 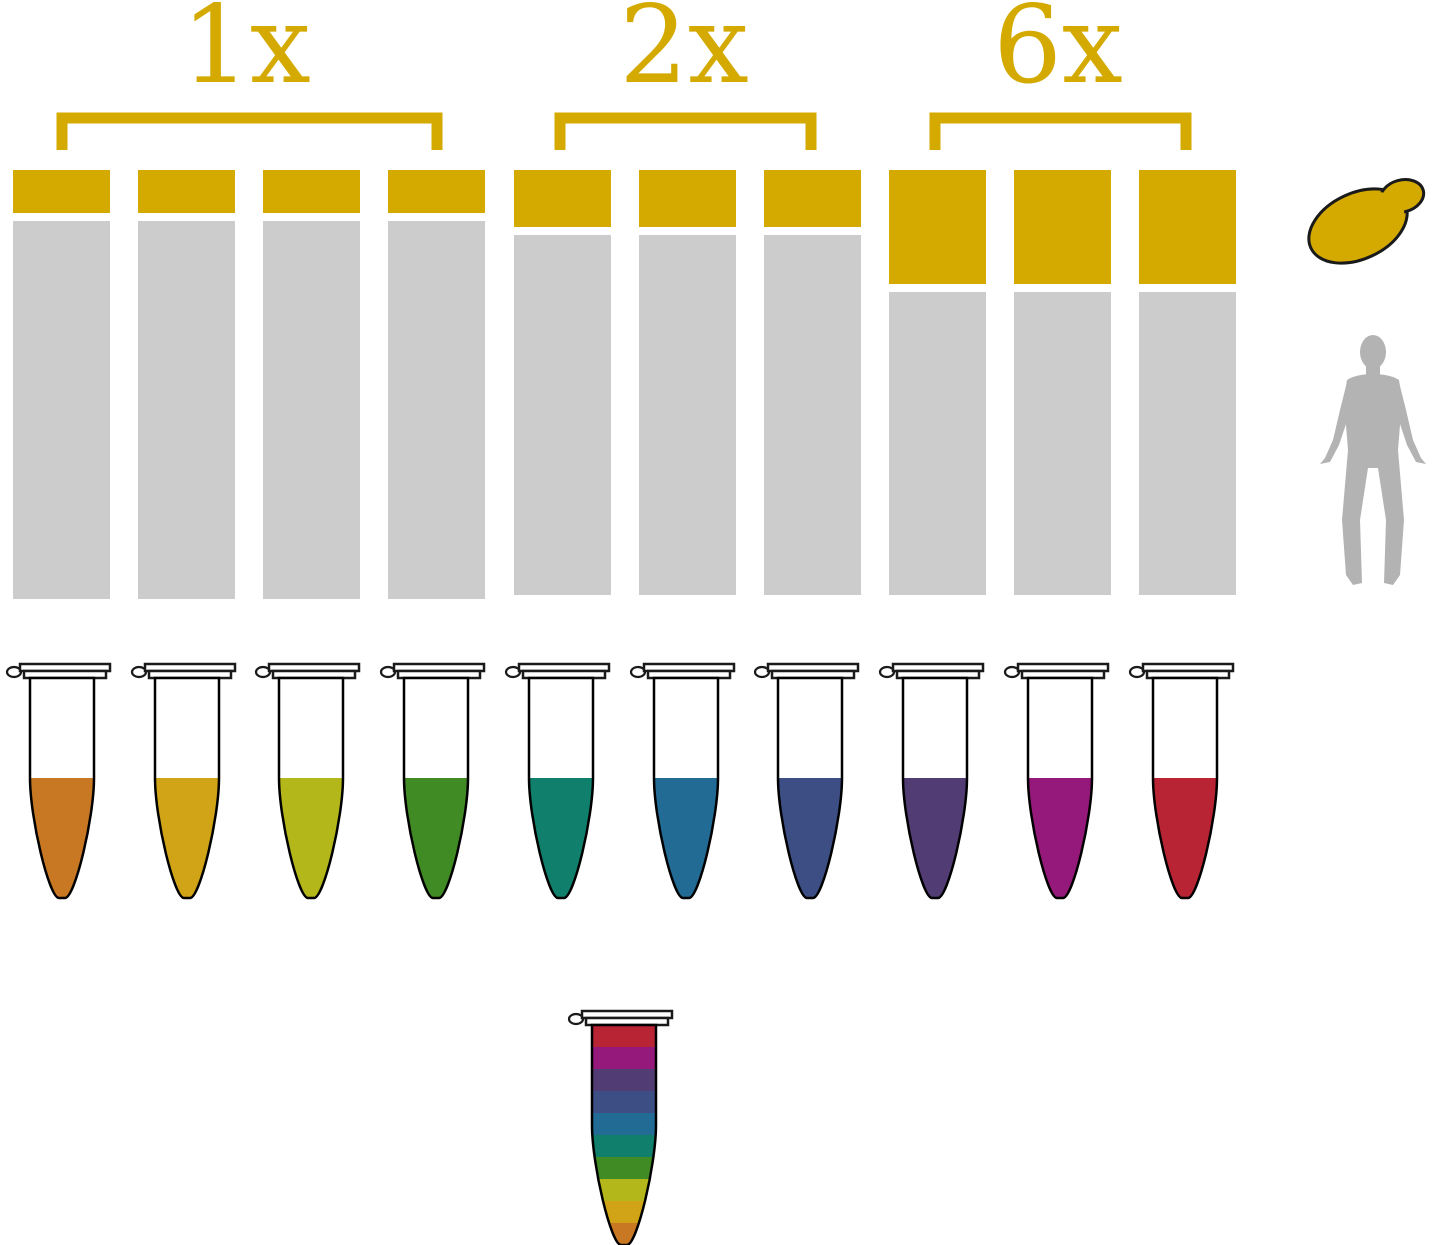 What do you see at coordinates (684, 54) in the screenshot?
I see `group-label-2x: 2x` at bounding box center [684, 54].